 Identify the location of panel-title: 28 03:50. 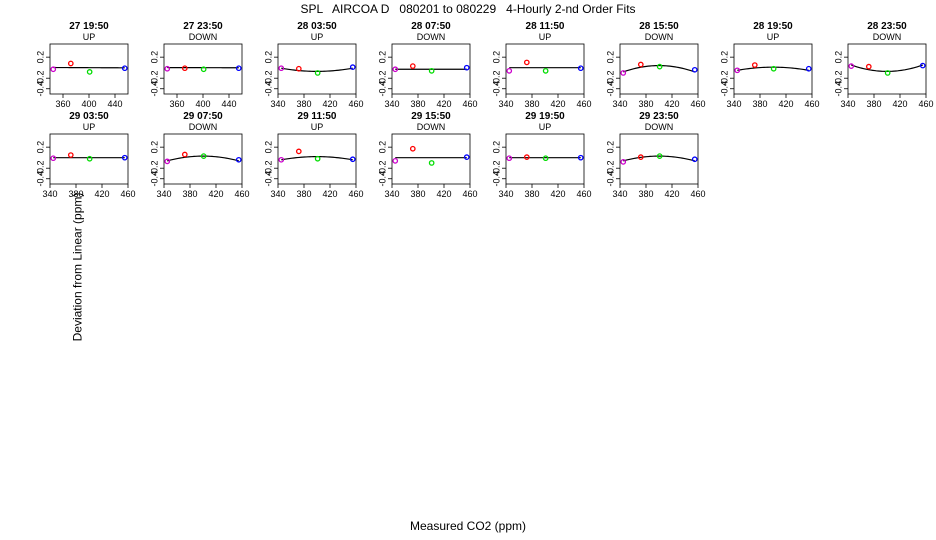
(317, 26).